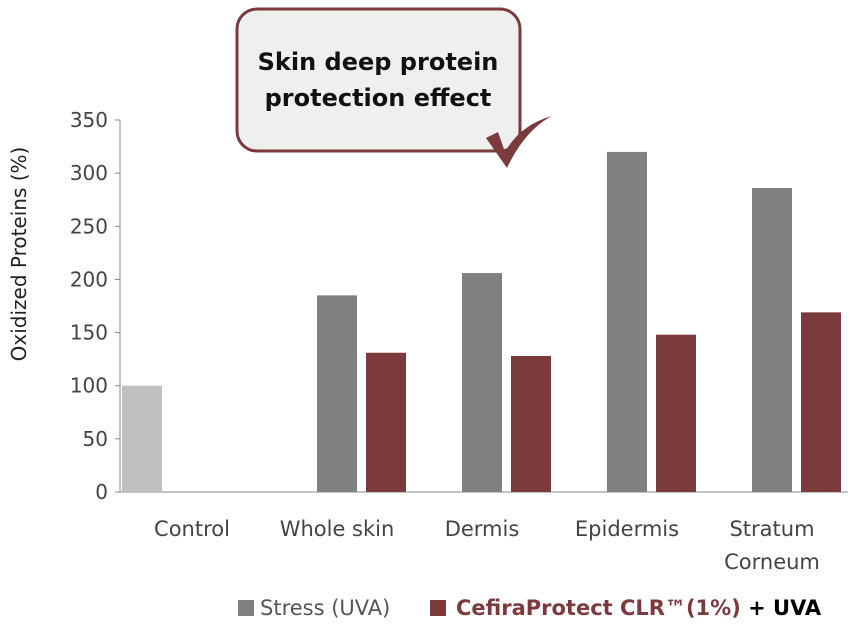 This screenshot has width=848, height=630. What do you see at coordinates (771, 529) in the screenshot?
I see `x-tick-label: Stratum` at bounding box center [771, 529].